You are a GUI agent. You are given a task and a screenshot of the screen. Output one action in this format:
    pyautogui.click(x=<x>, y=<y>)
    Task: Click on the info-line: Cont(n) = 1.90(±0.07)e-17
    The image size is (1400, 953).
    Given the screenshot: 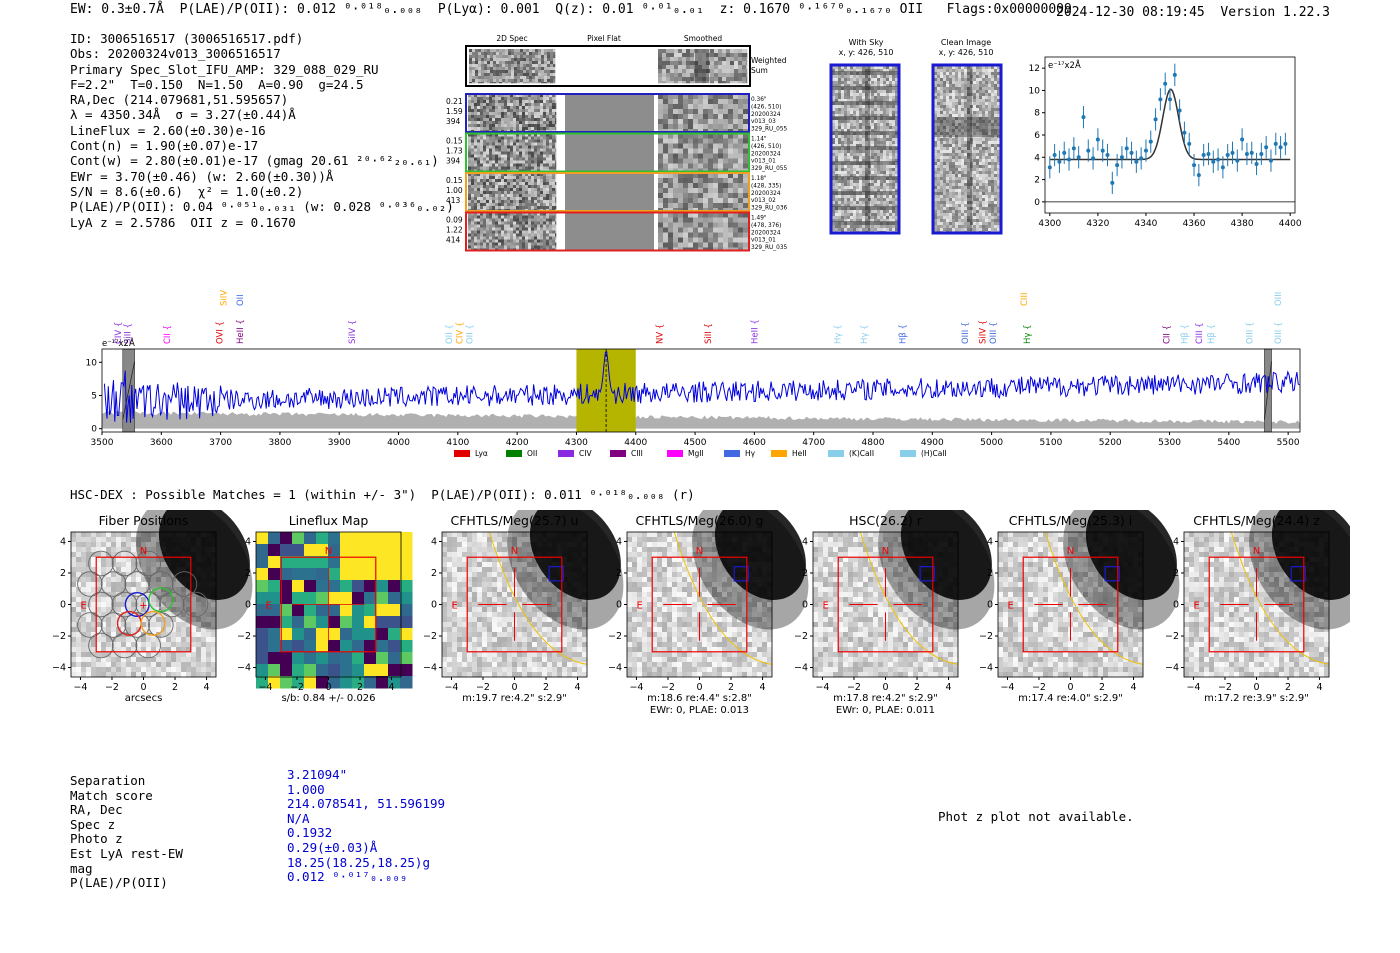 What is the action you would take?
    pyautogui.click(x=164, y=146)
    